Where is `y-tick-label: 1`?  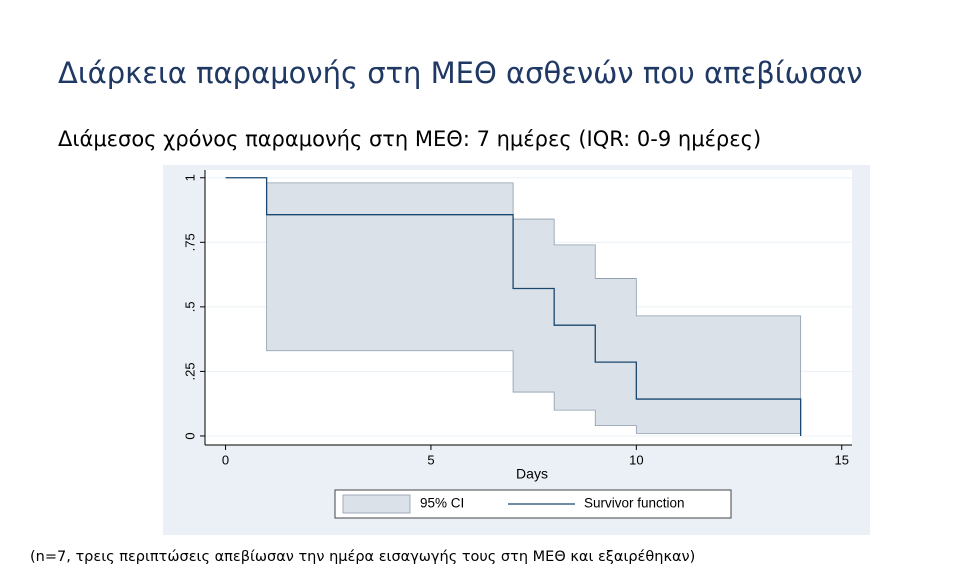 y-tick-label: 1 is located at coordinates (189, 177).